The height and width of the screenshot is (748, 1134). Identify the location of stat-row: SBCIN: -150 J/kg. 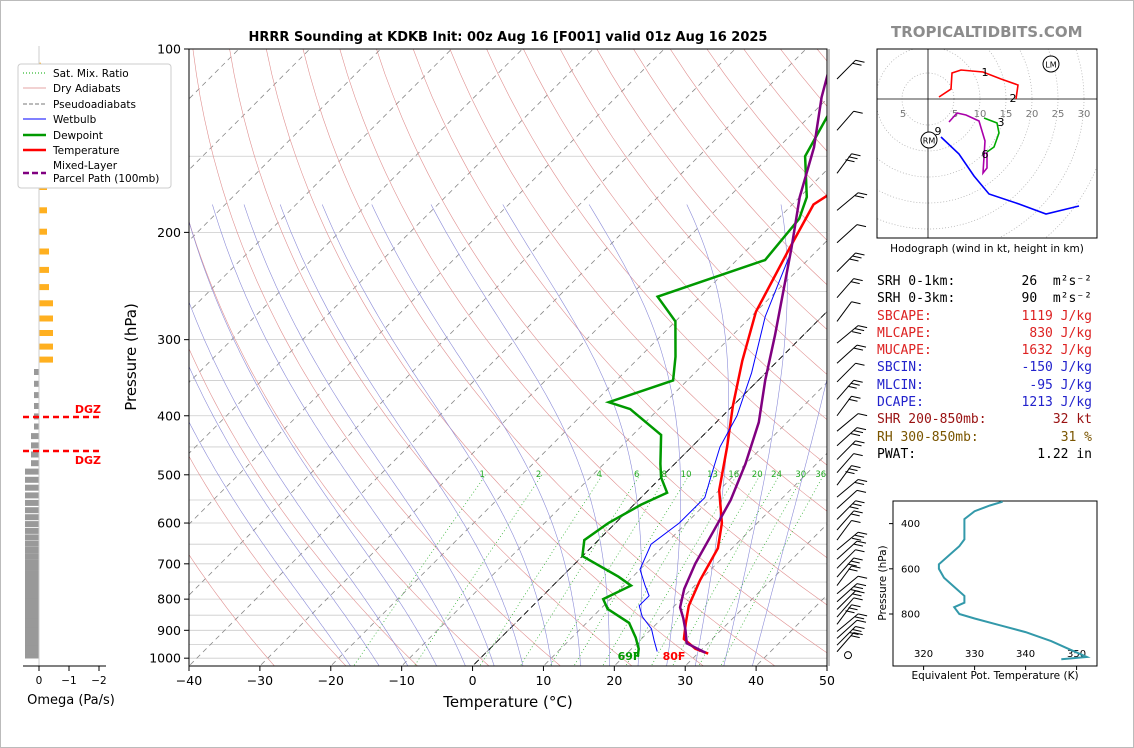
(984, 367).